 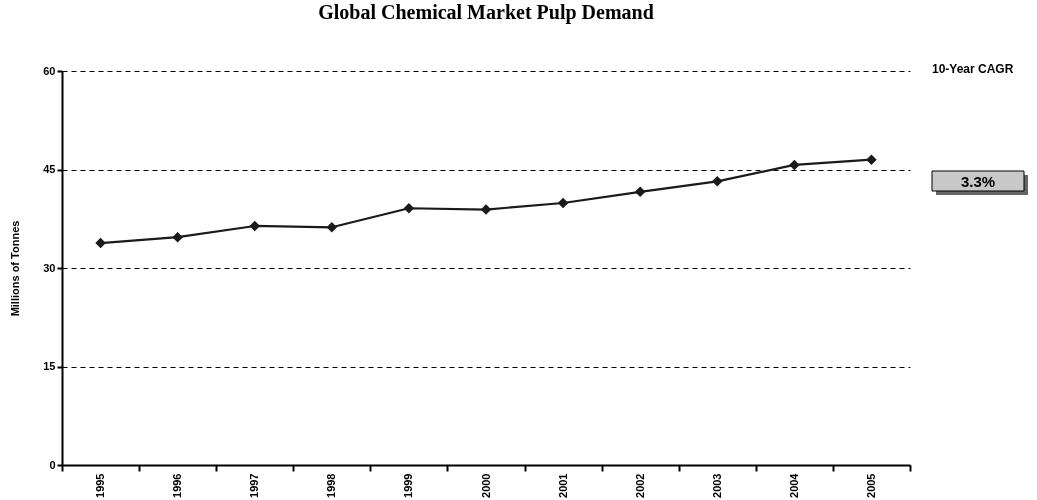 I want to click on y-tick-label: 60, so click(x=49, y=70).